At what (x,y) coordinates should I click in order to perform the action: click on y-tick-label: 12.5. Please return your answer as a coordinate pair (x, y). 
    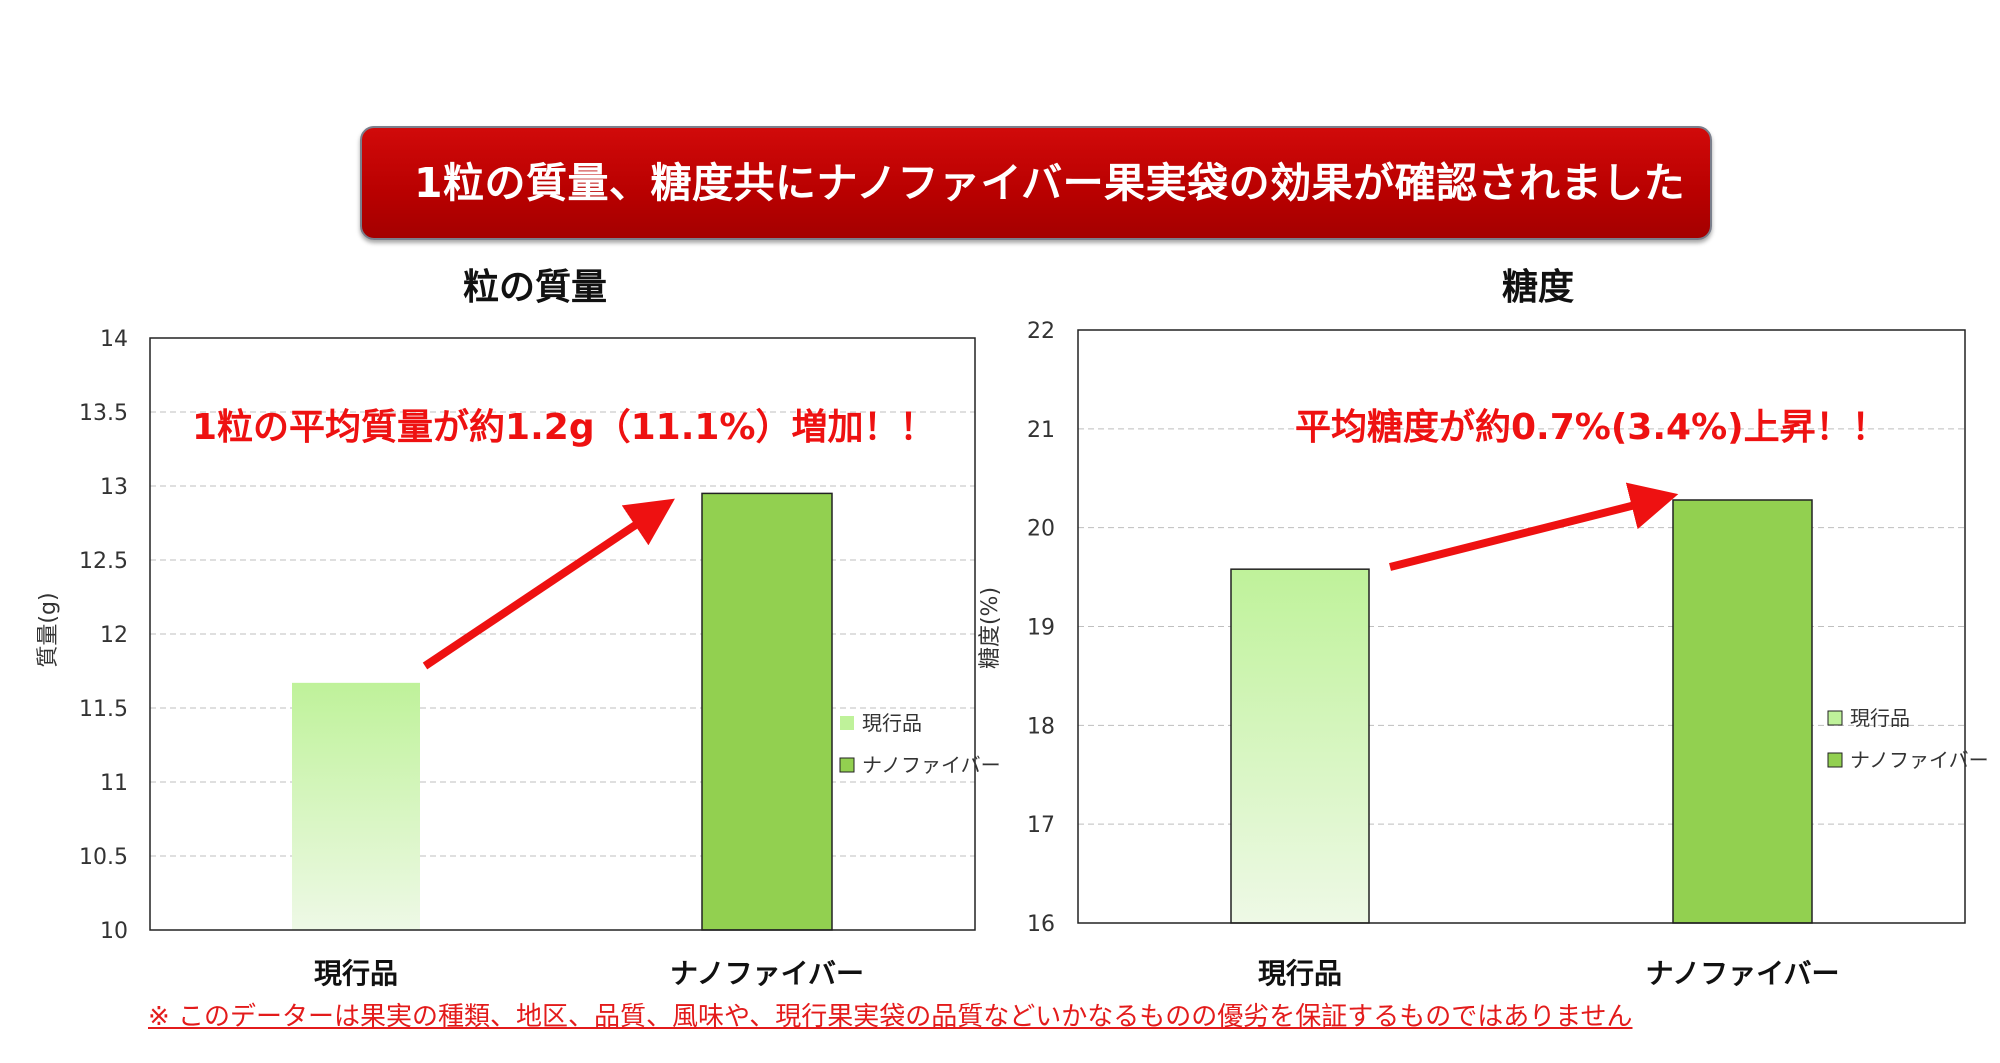
    Looking at the image, I should click on (103, 561).